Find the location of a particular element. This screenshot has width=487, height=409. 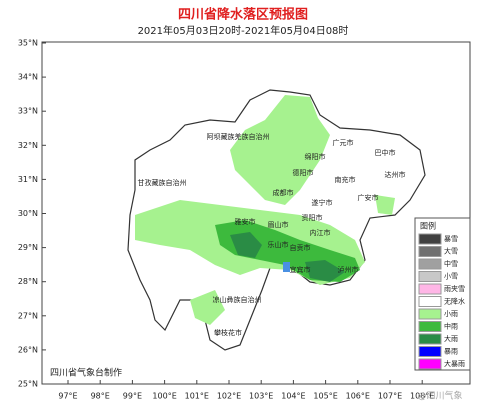

lat-label: 30°N is located at coordinates (28, 213).